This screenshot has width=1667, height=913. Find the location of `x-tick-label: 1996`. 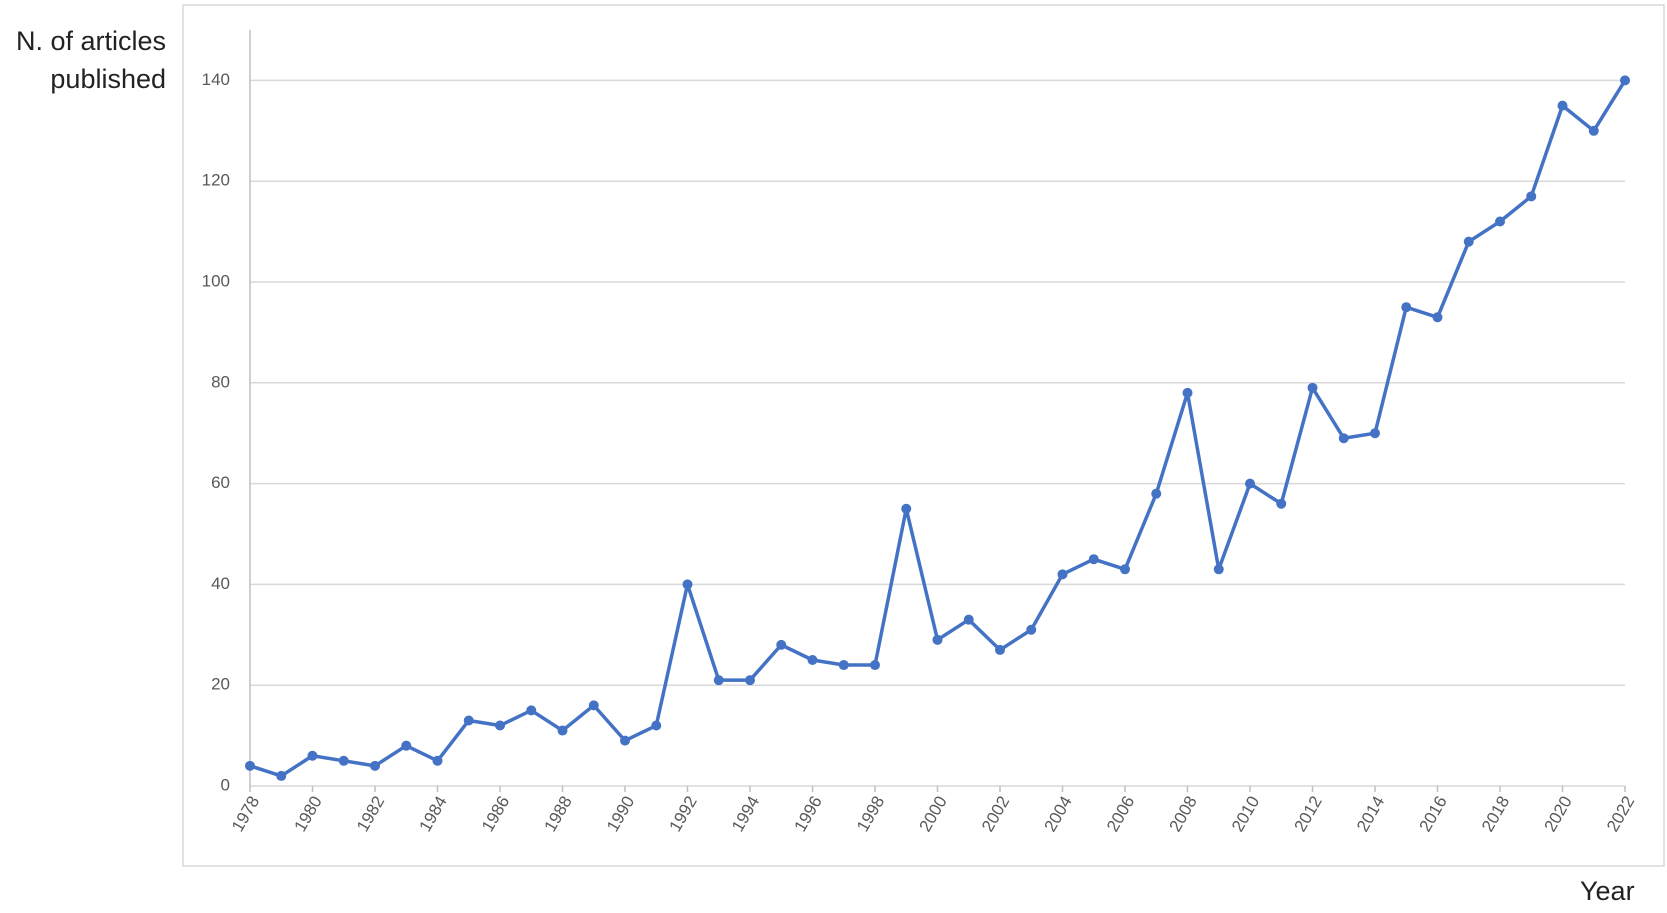

x-tick-label: 1996 is located at coordinates (807, 814).